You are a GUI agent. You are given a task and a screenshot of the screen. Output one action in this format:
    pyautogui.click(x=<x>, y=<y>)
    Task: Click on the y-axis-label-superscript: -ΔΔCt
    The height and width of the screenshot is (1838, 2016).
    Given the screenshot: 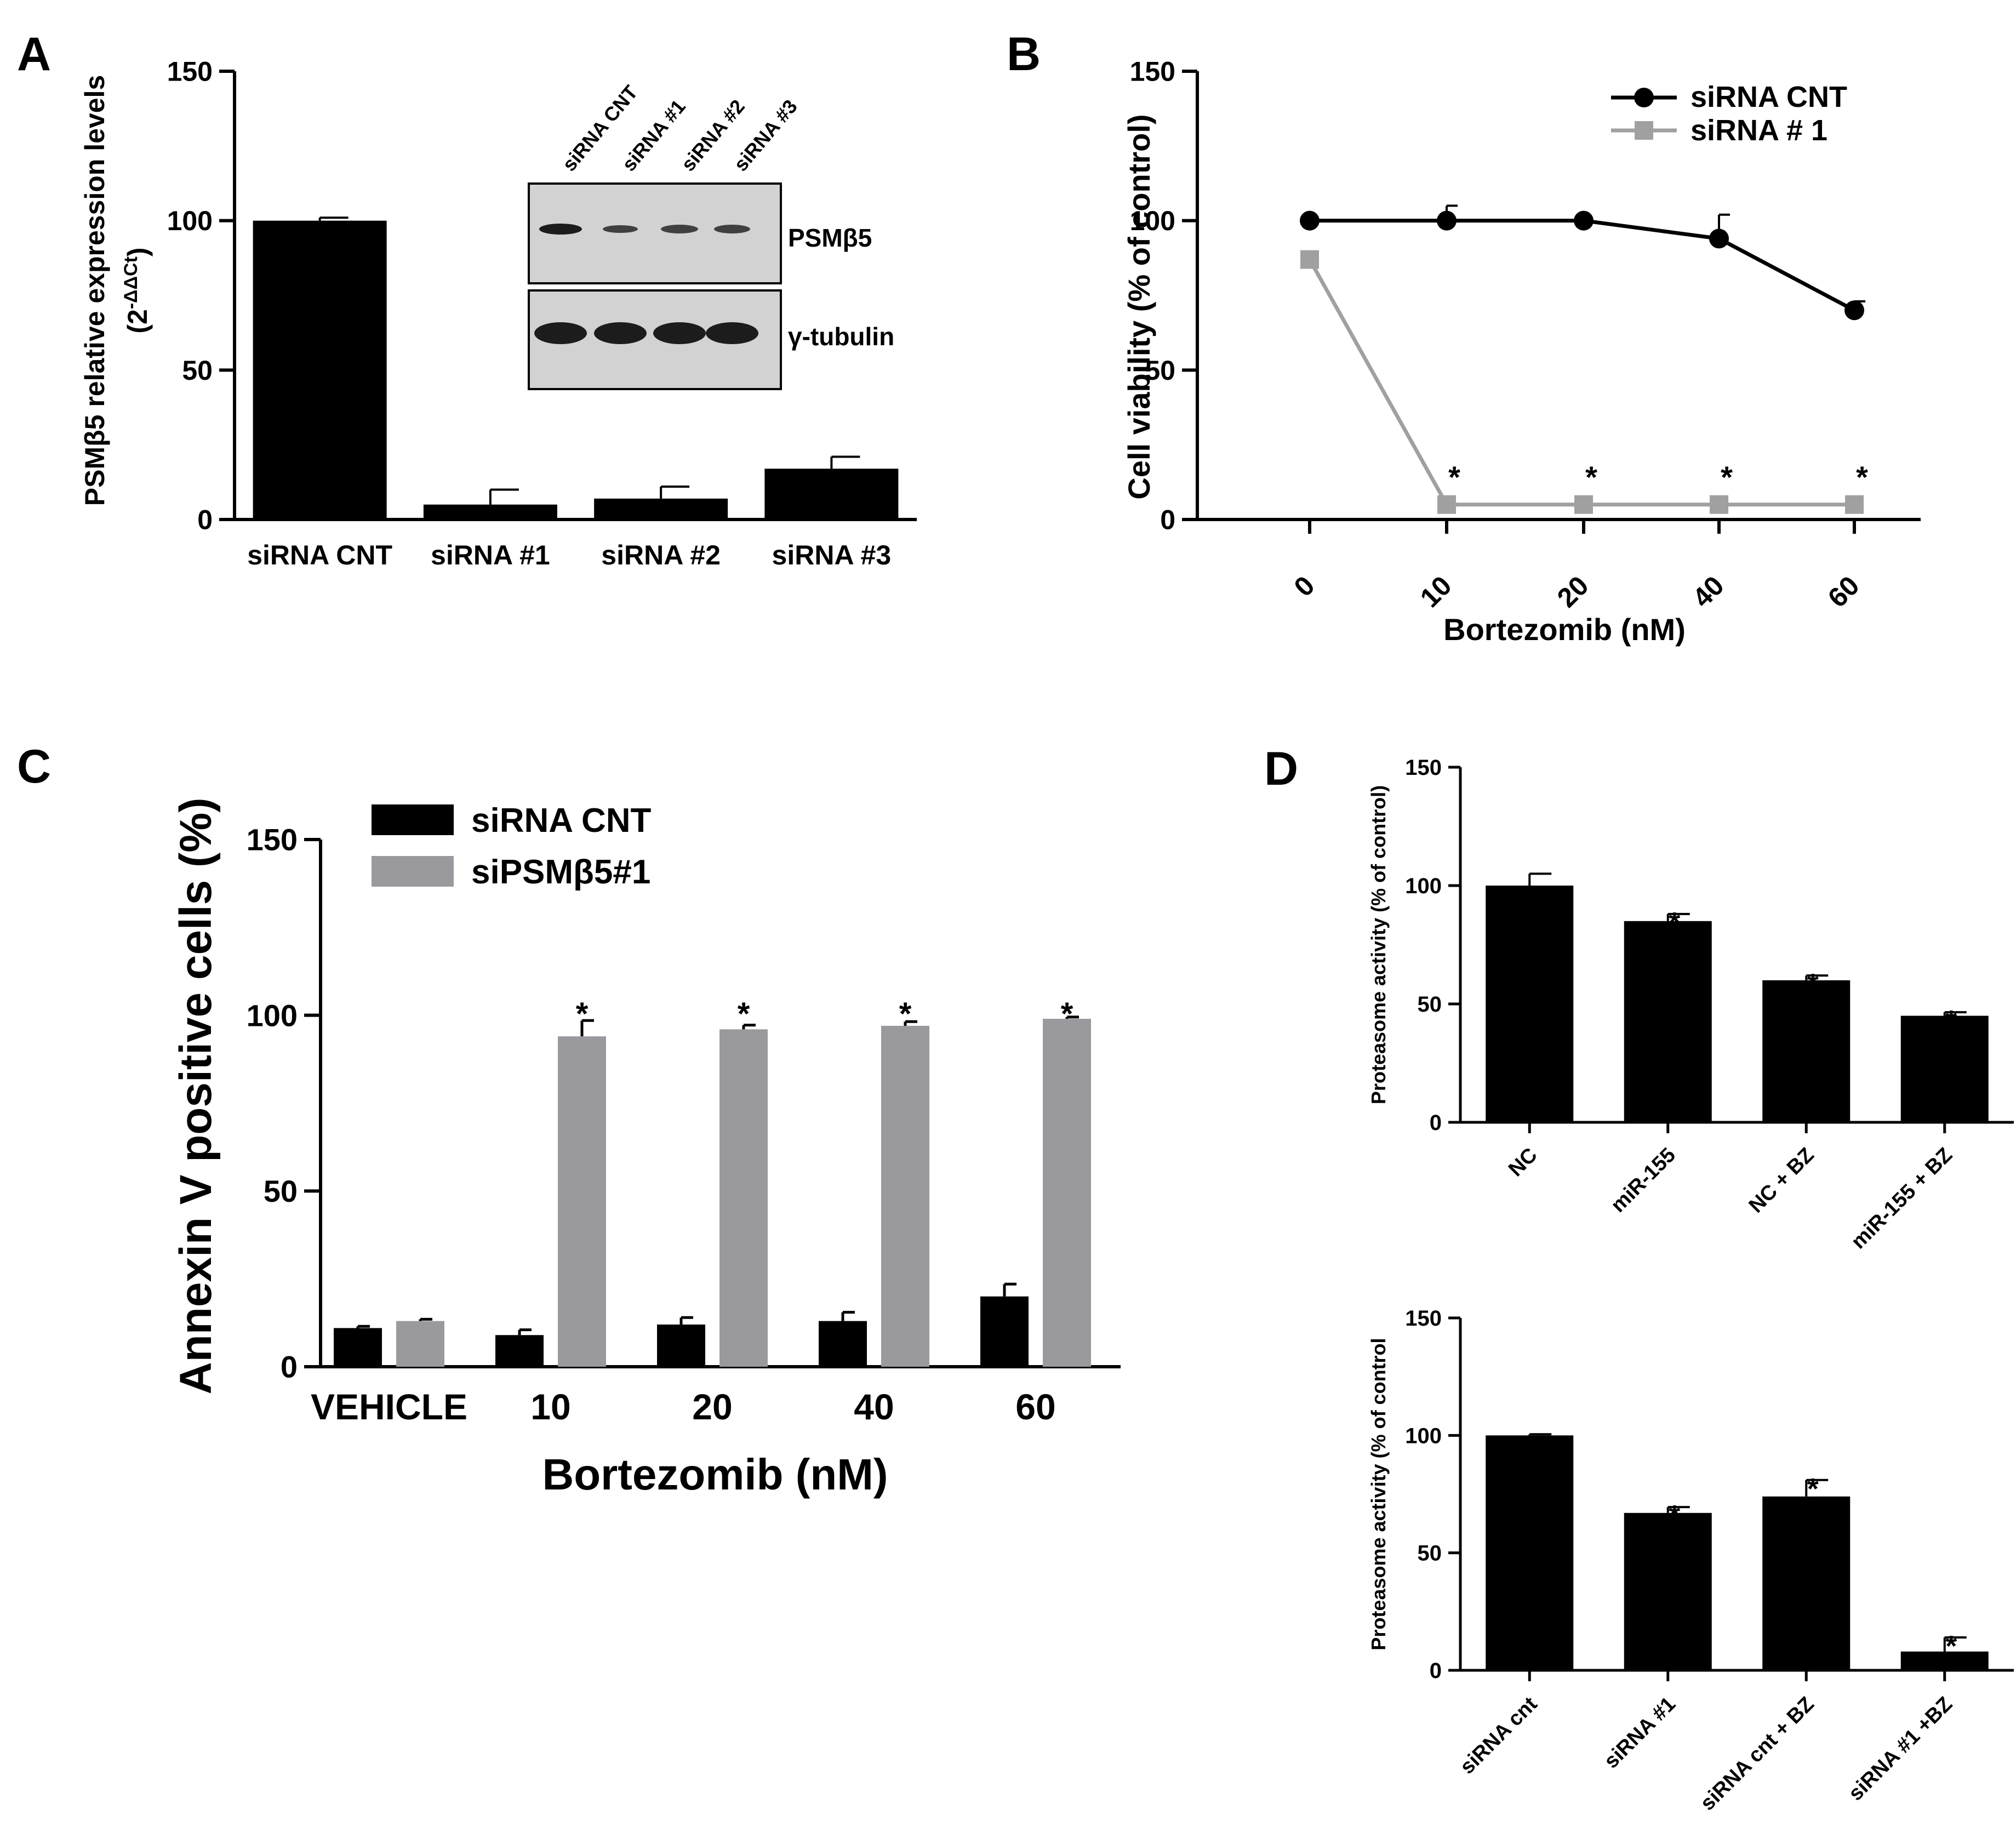 What is the action you would take?
    pyautogui.click(x=131, y=282)
    